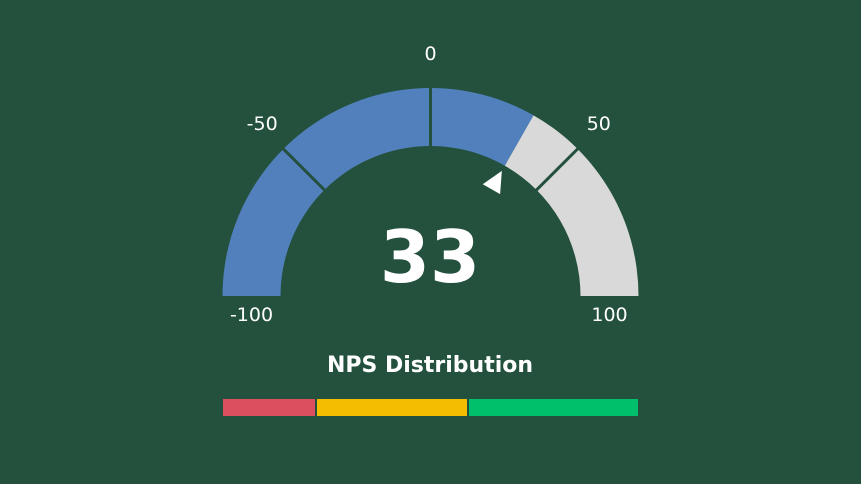  I want to click on gauge-tick-label: 100, so click(609, 315).